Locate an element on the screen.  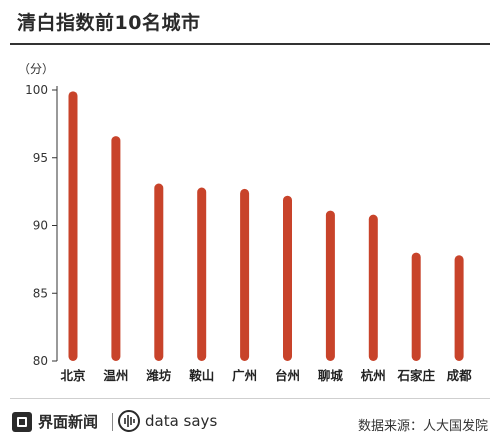
footer-divider is located at coordinates (250, 398).